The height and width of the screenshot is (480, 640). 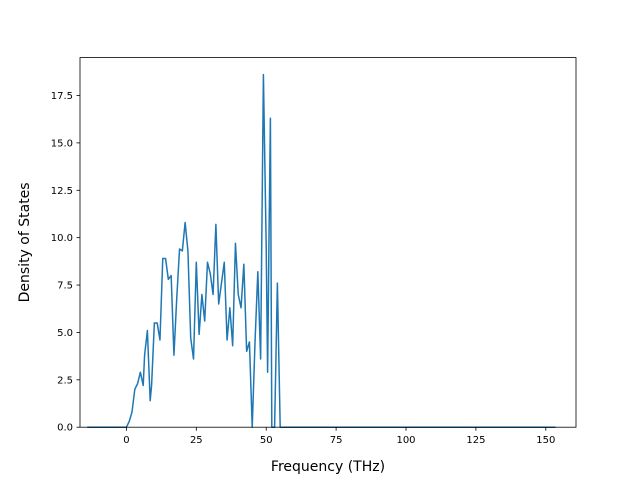 What do you see at coordinates (65, 286) in the screenshot?
I see `y-tick-label: 7.5` at bounding box center [65, 286].